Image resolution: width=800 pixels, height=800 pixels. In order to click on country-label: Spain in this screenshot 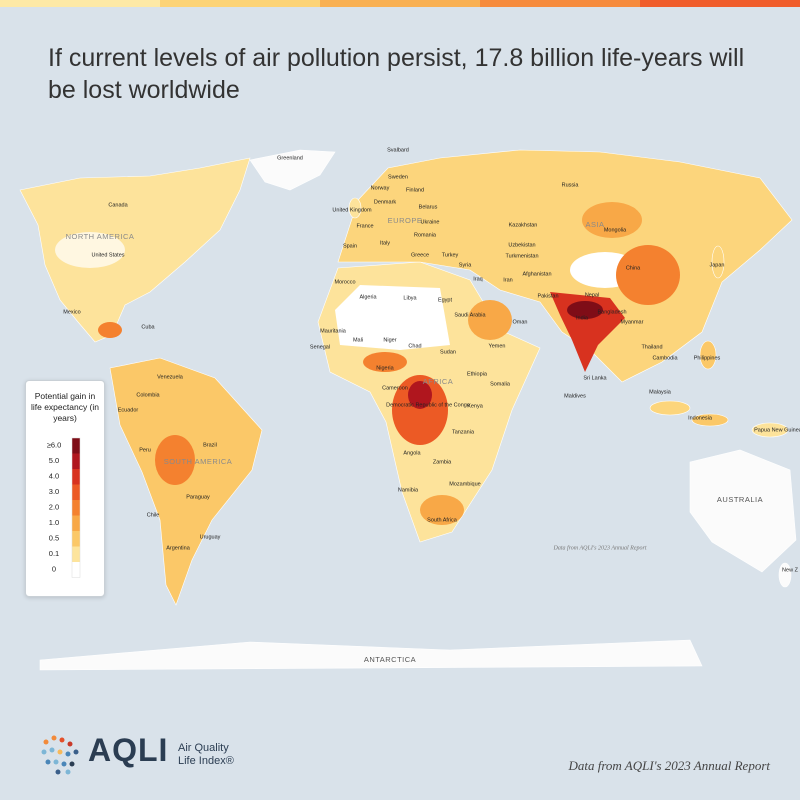, I will do `click(350, 246)`.